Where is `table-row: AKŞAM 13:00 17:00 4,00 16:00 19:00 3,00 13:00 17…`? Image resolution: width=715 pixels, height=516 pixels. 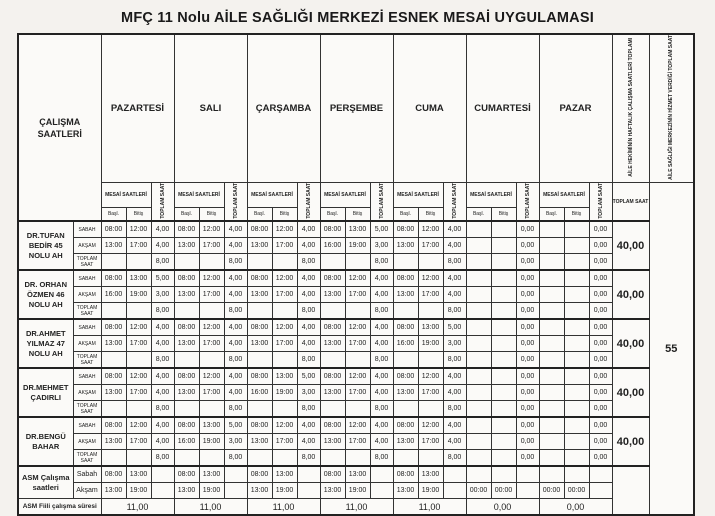
table-row: AKŞAM 13:00 17:00 4,00 16:00 19:00 3,00 13:00 17… is located at coordinates (356, 442).